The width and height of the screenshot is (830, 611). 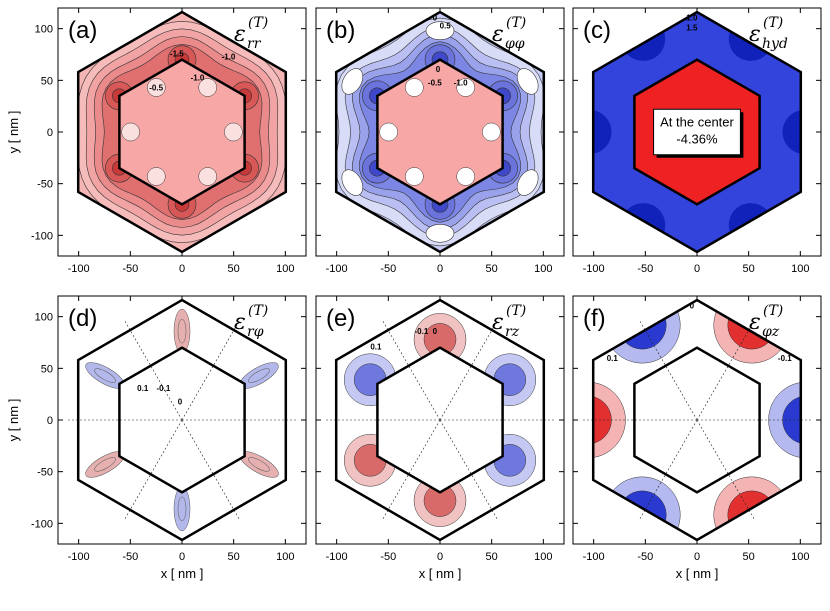 I want to click on epsilon-subscript: rr, so click(x=254, y=44).